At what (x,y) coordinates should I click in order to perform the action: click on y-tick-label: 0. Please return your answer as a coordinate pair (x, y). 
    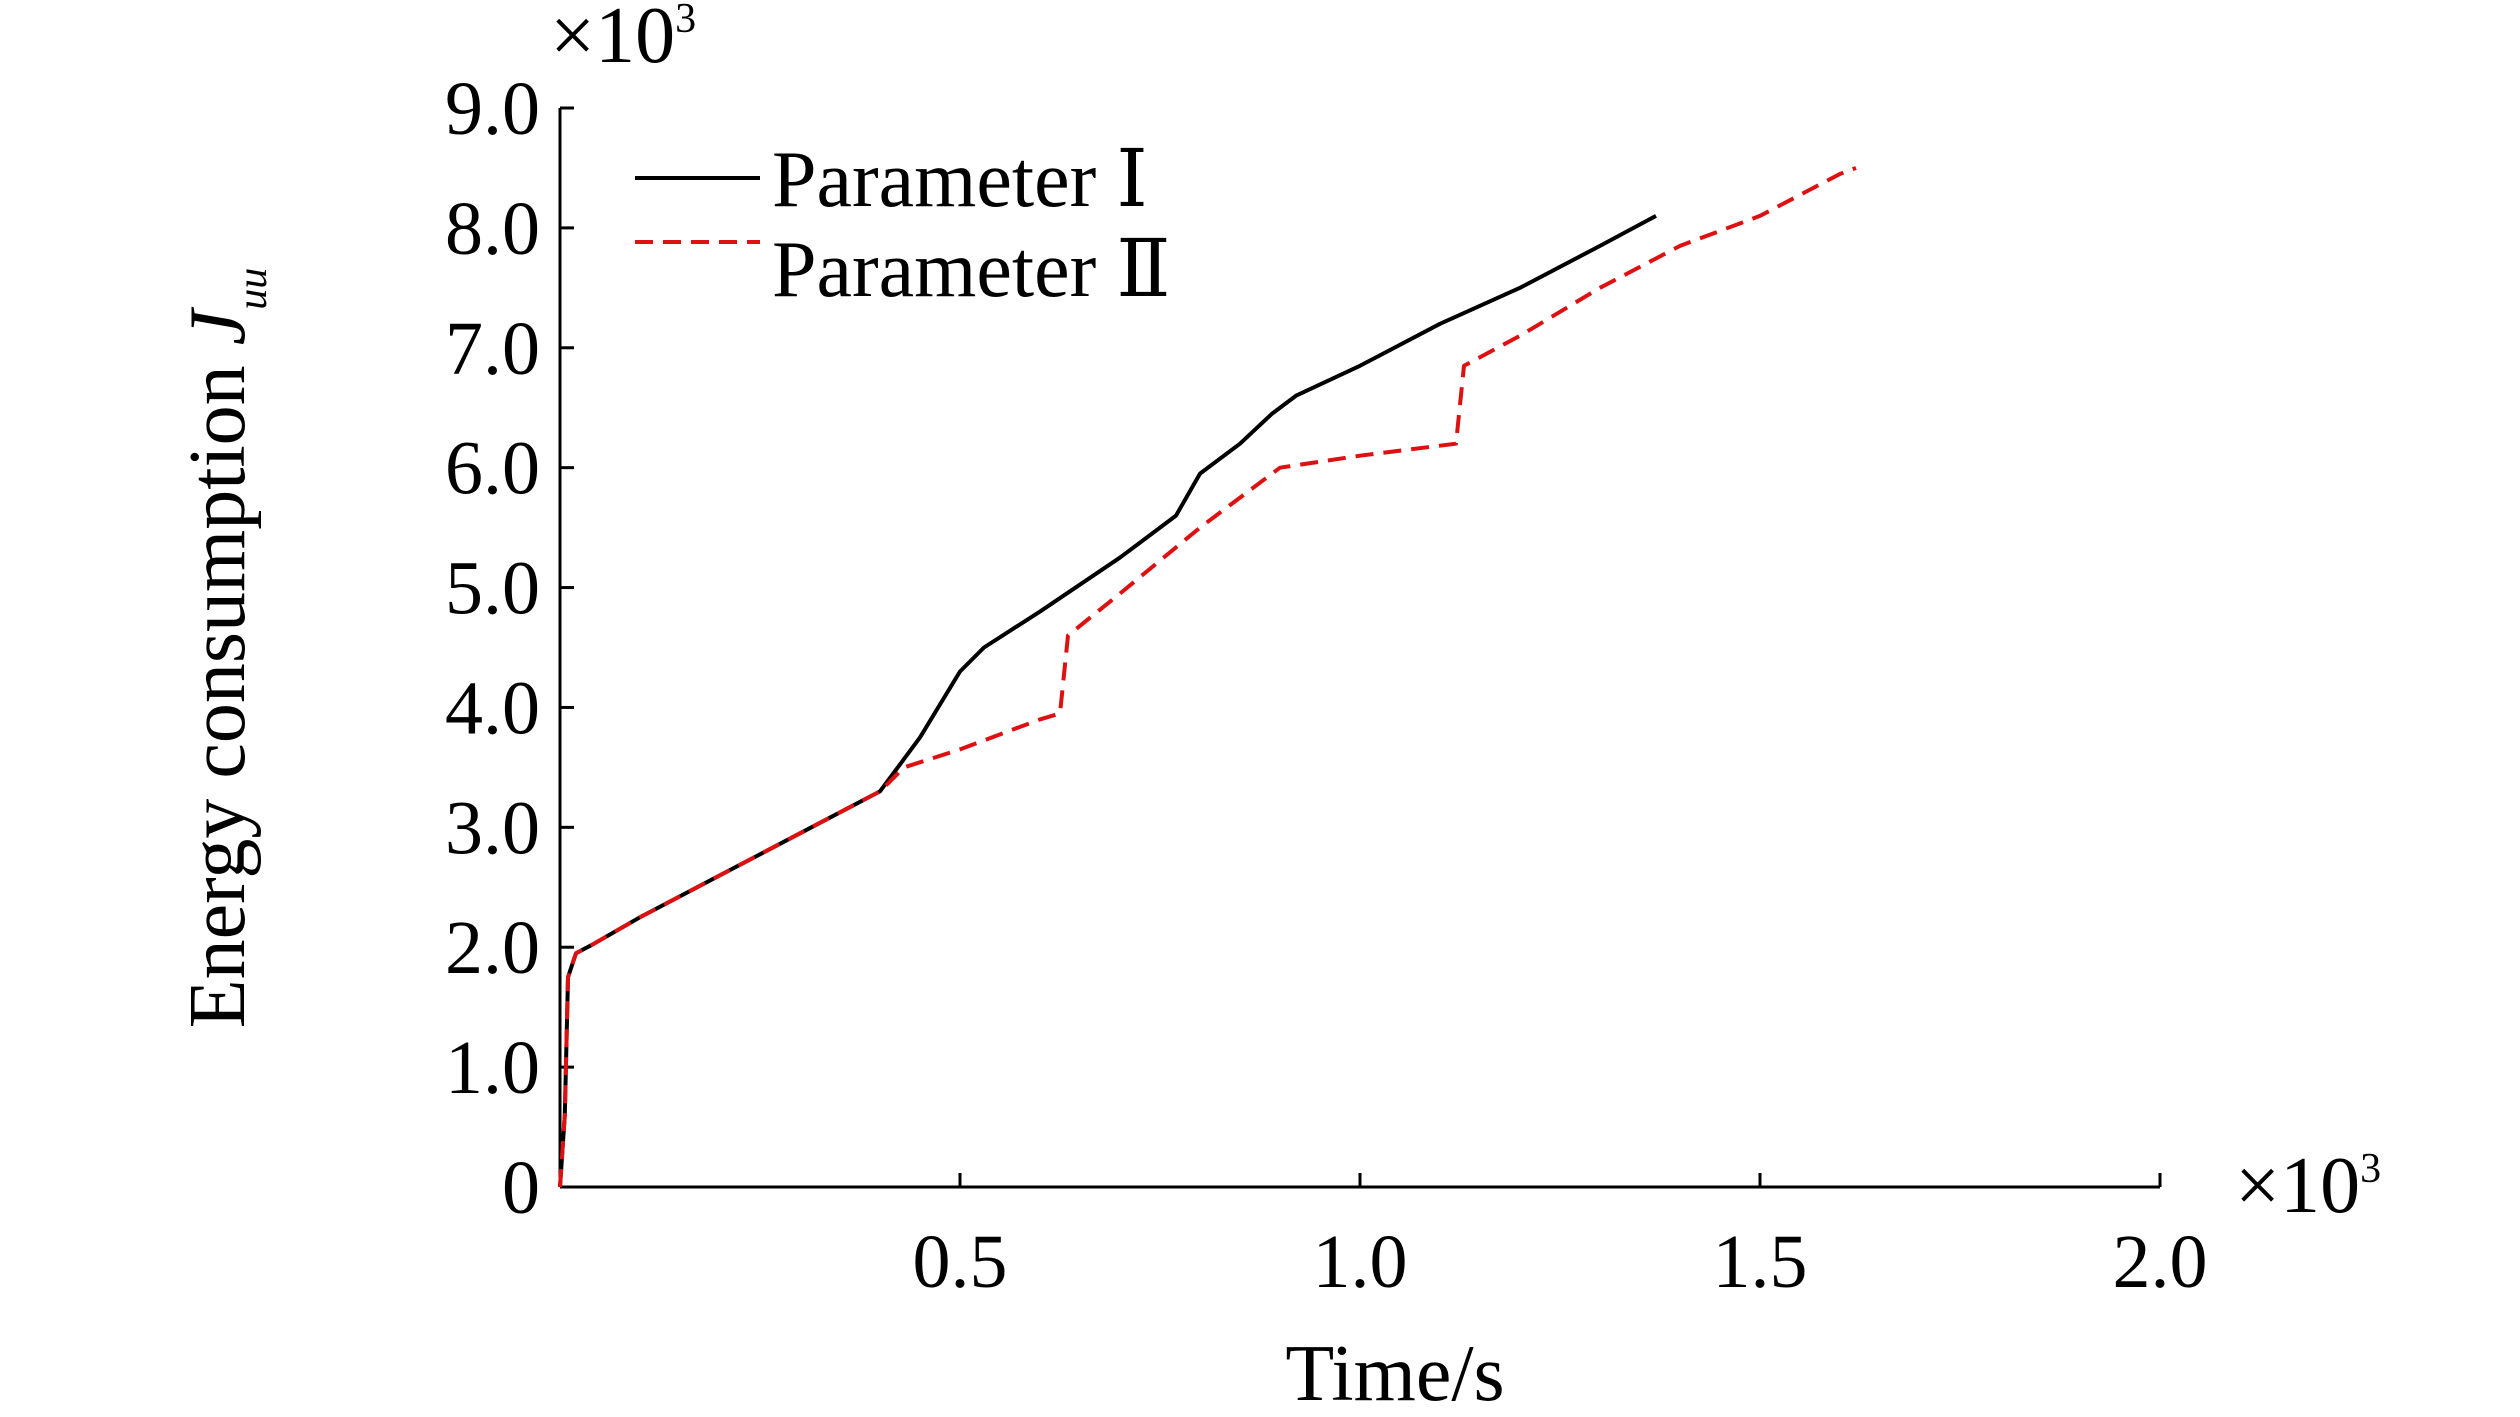
    Looking at the image, I should click on (521, 1188).